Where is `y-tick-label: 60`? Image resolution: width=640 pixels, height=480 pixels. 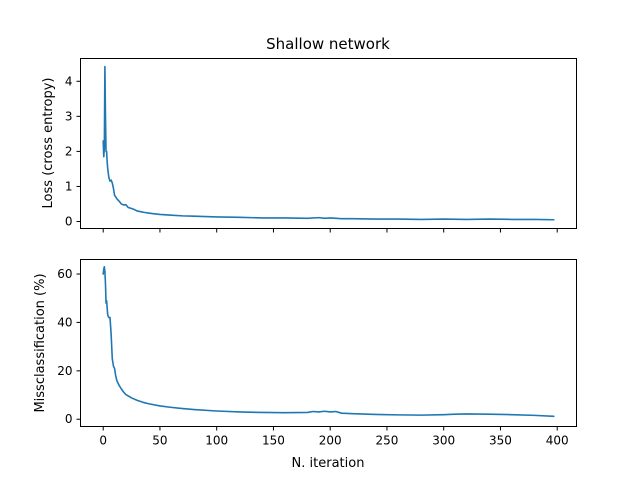 y-tick-label: 60 is located at coordinates (64, 274).